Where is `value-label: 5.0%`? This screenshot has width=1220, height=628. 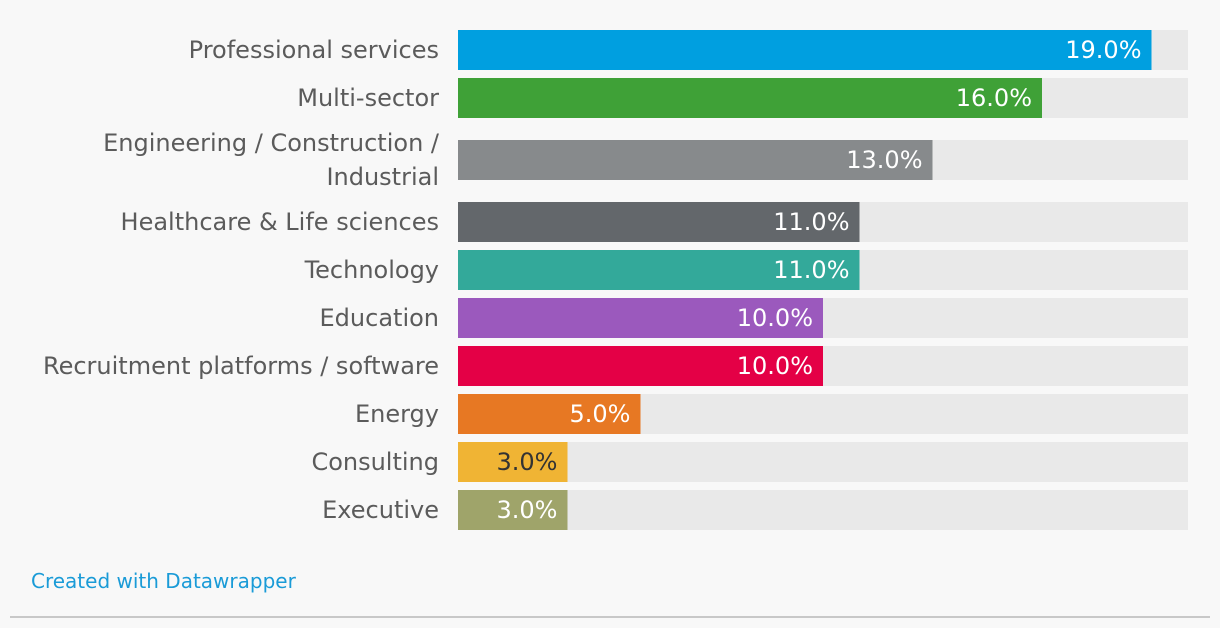
value-label: 5.0% is located at coordinates (600, 414).